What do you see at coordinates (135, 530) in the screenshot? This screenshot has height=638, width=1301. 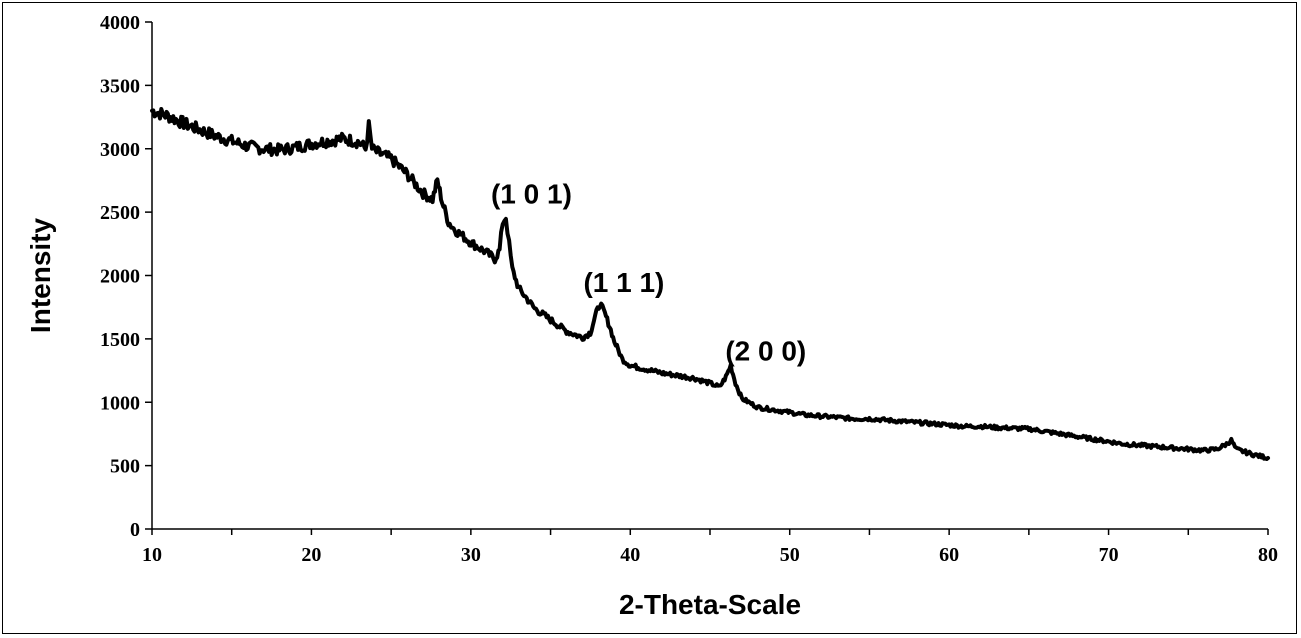 I see `y-tick-label: 0` at bounding box center [135, 530].